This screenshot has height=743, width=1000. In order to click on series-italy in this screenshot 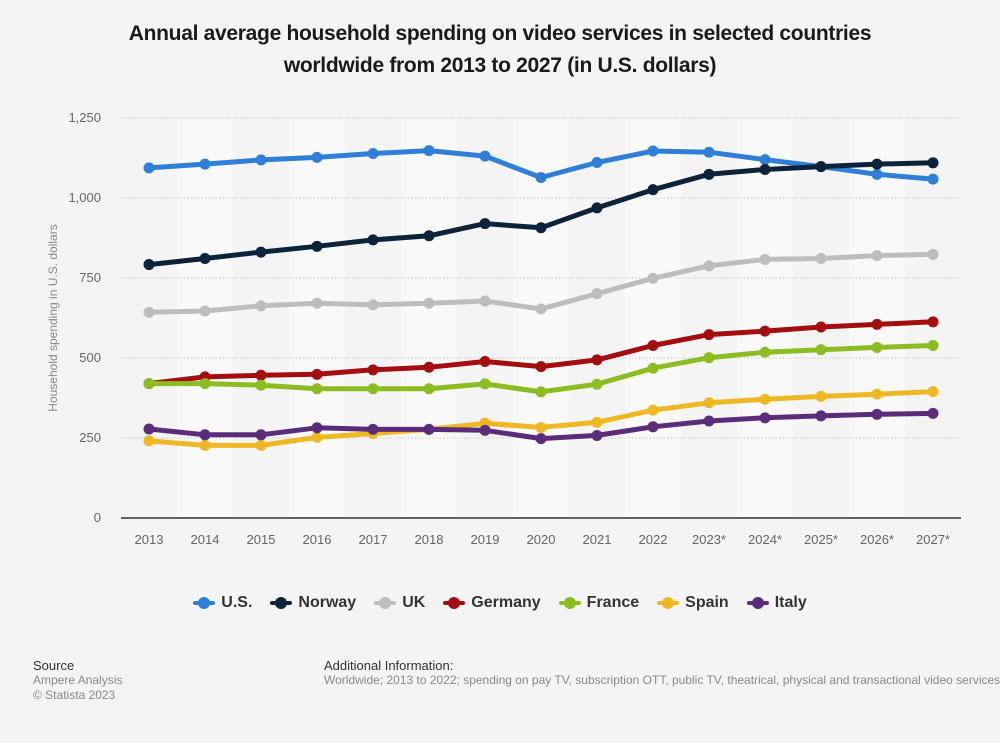, I will do `click(541, 426)`.